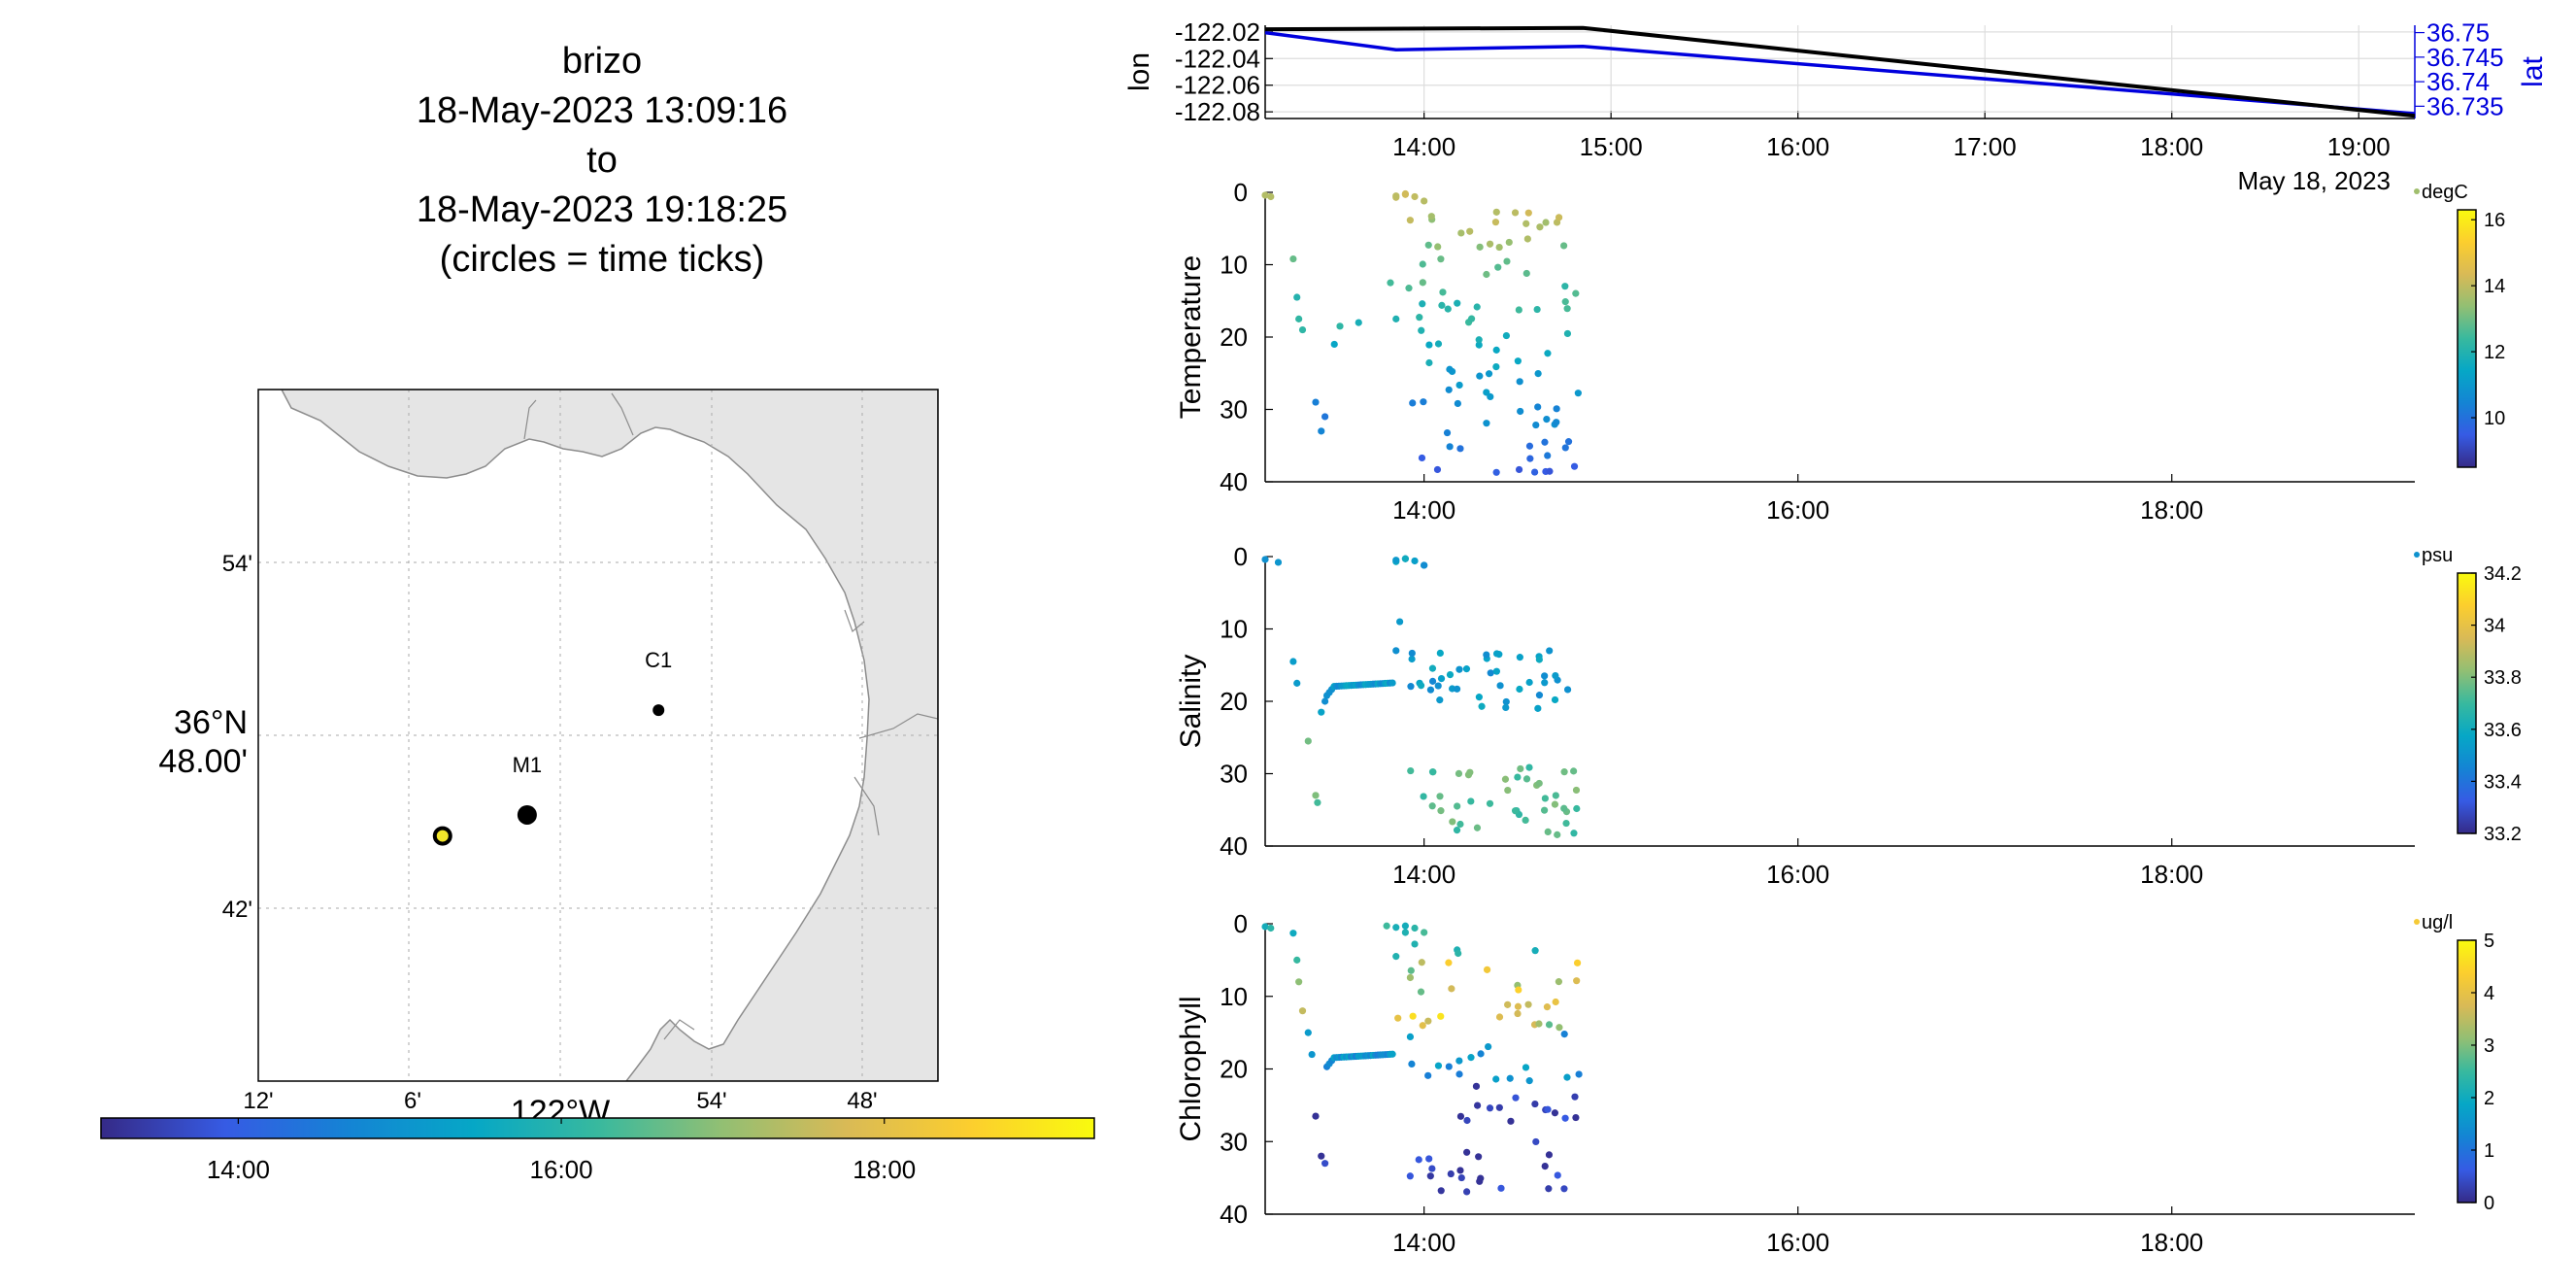  I want to click on title-line: 18-May-2023 13:09:16, so click(602, 110).